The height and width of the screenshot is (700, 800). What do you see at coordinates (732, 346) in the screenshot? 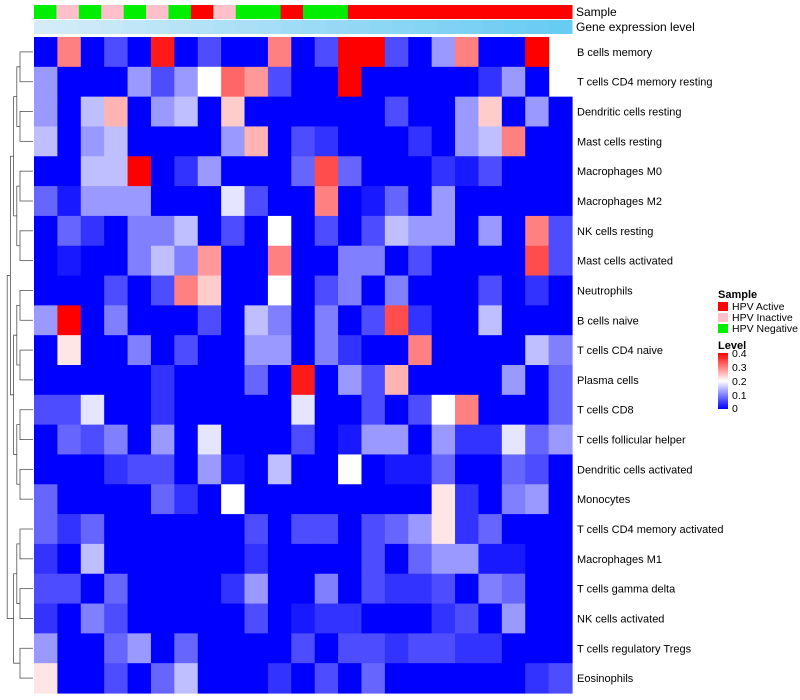
I see `level-legend-title: Level` at bounding box center [732, 346].